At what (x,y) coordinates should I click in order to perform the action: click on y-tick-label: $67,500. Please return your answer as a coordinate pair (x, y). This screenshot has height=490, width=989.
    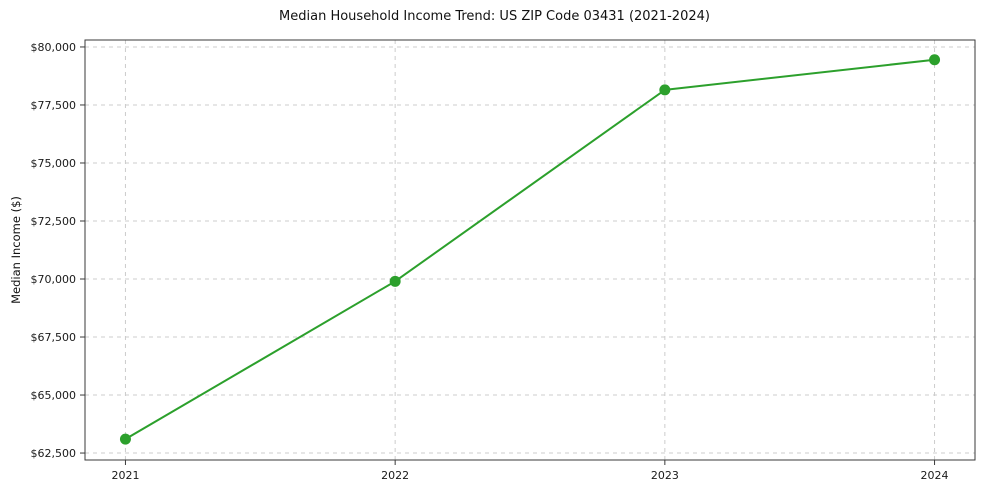
    Looking at the image, I should click on (54, 337).